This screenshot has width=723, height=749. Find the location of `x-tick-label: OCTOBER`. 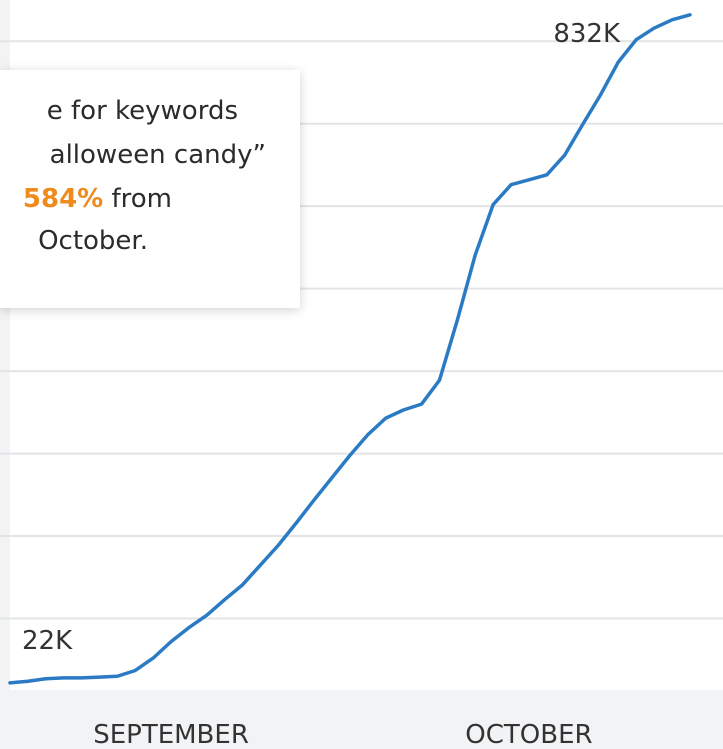

x-tick-label: OCTOBER is located at coordinates (528, 734).